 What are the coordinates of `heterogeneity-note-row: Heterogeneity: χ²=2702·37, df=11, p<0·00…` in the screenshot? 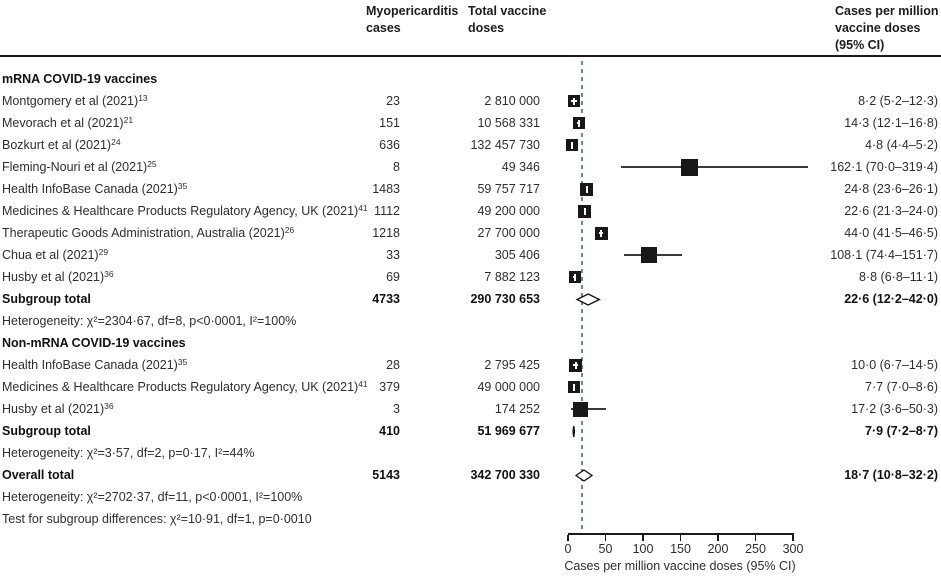 It's located at (470, 497).